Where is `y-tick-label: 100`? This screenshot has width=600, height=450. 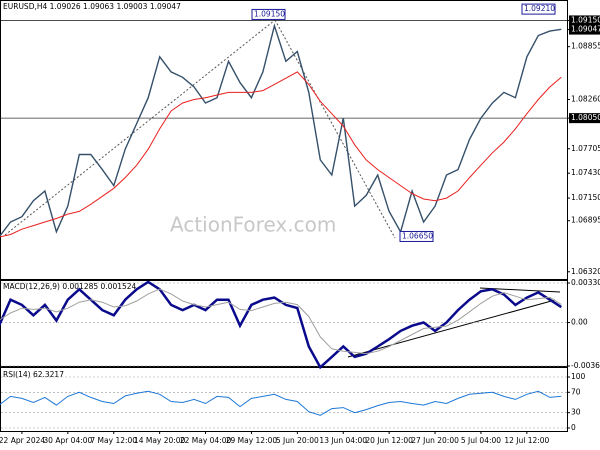 y-tick-label: 100 is located at coordinates (578, 376).